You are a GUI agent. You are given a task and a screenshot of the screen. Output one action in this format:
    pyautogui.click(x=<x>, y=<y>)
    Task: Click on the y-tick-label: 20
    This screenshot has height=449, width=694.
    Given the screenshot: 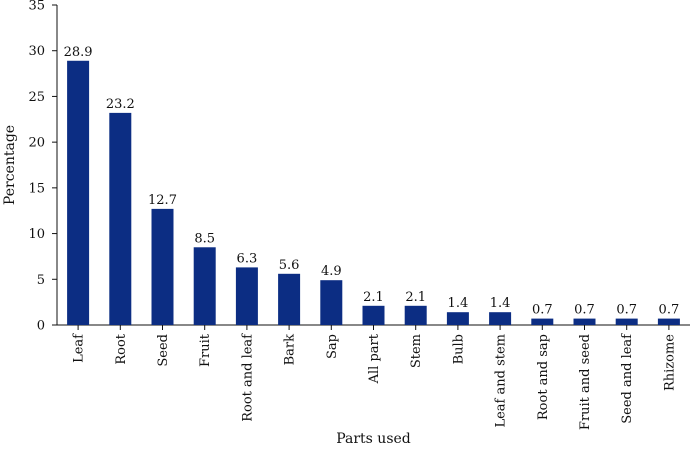 What is the action you would take?
    pyautogui.click(x=36, y=143)
    